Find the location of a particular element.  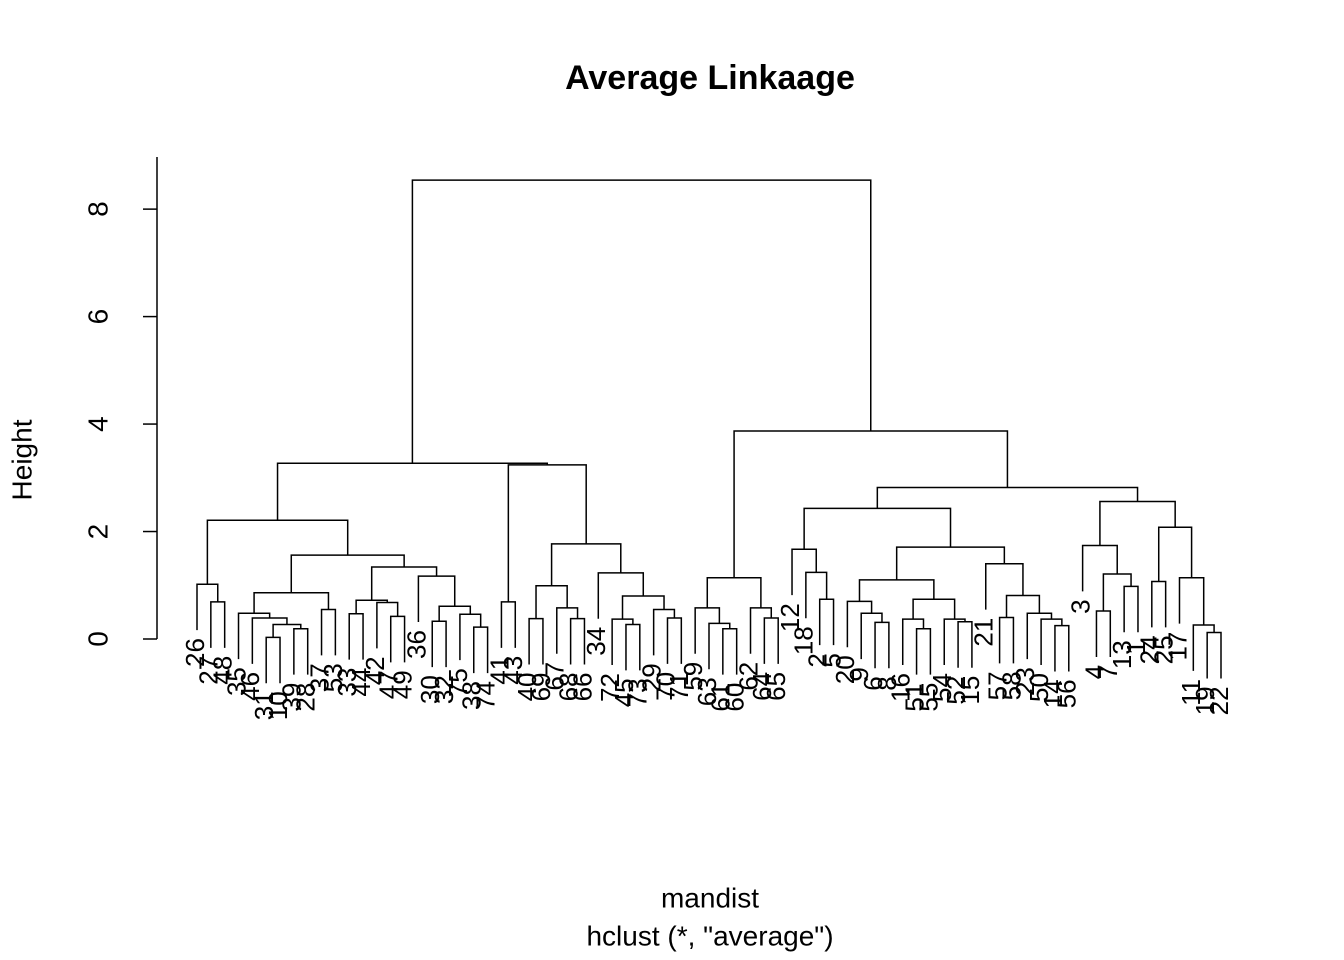

leaf-label: 59 is located at coordinates (693, 676).